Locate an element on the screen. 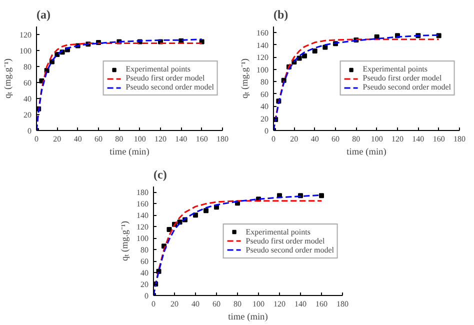  chart-title: (c) is located at coordinates (160, 175).